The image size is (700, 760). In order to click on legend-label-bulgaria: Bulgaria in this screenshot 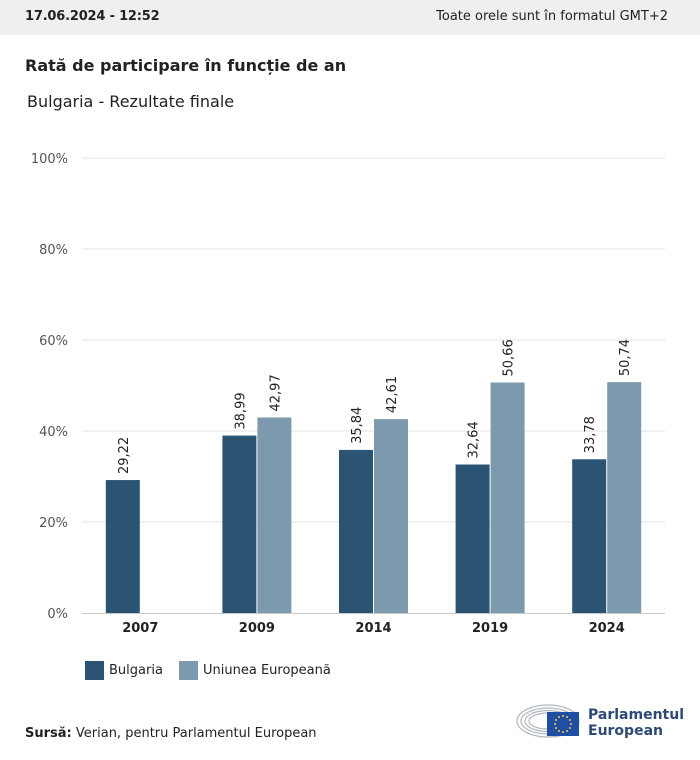, I will do `click(136, 670)`.